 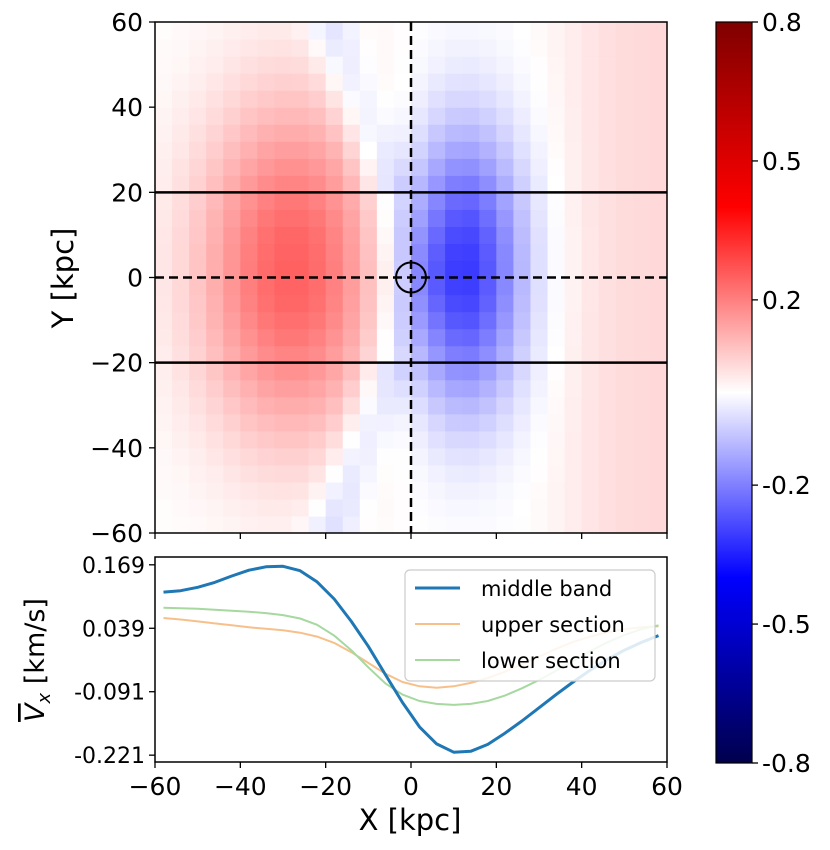 I want to click on heatmap-x-ticks, so click(x=411, y=536).